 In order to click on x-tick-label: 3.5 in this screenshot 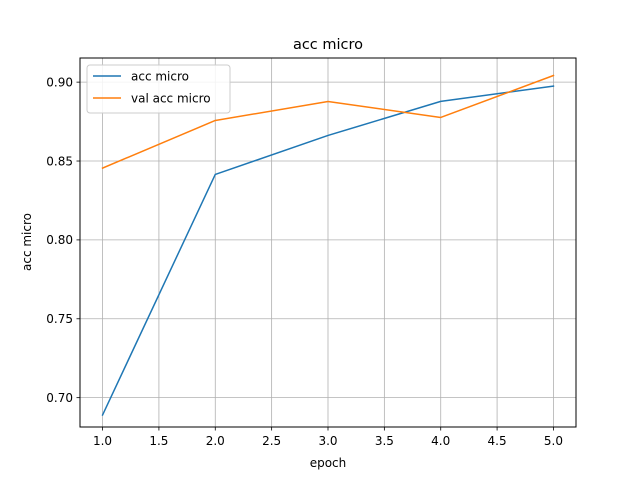, I will do `click(384, 441)`.